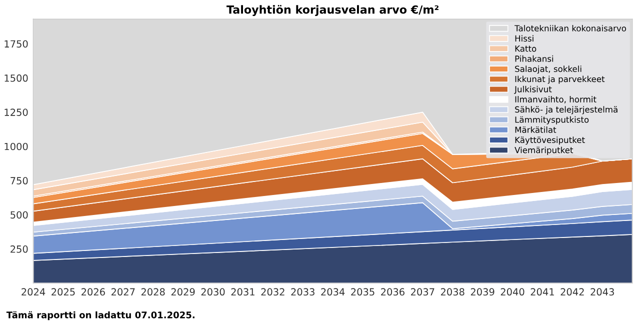 This screenshot has height=330, width=640. What do you see at coordinates (213, 292) in the screenshot?
I see `x-tick-label: 2030` at bounding box center [213, 292].